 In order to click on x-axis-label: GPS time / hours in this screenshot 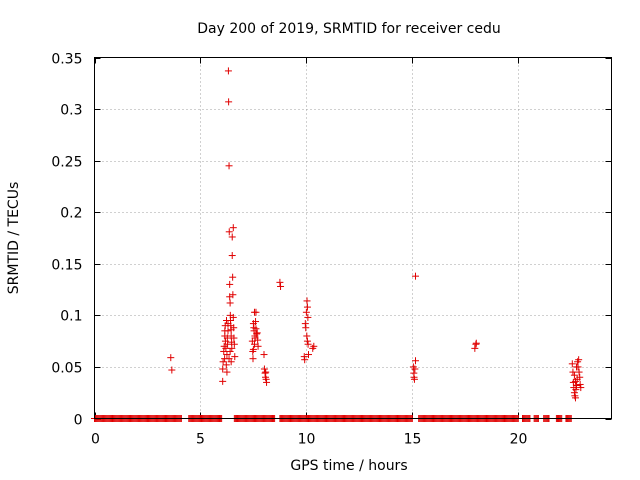, I will do `click(348, 466)`.